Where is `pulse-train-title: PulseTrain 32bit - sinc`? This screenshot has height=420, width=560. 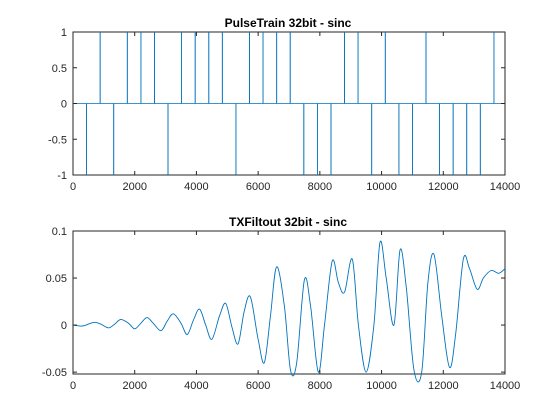
pulse-train-title: PulseTrain 32bit - sinc is located at coordinates (288, 23).